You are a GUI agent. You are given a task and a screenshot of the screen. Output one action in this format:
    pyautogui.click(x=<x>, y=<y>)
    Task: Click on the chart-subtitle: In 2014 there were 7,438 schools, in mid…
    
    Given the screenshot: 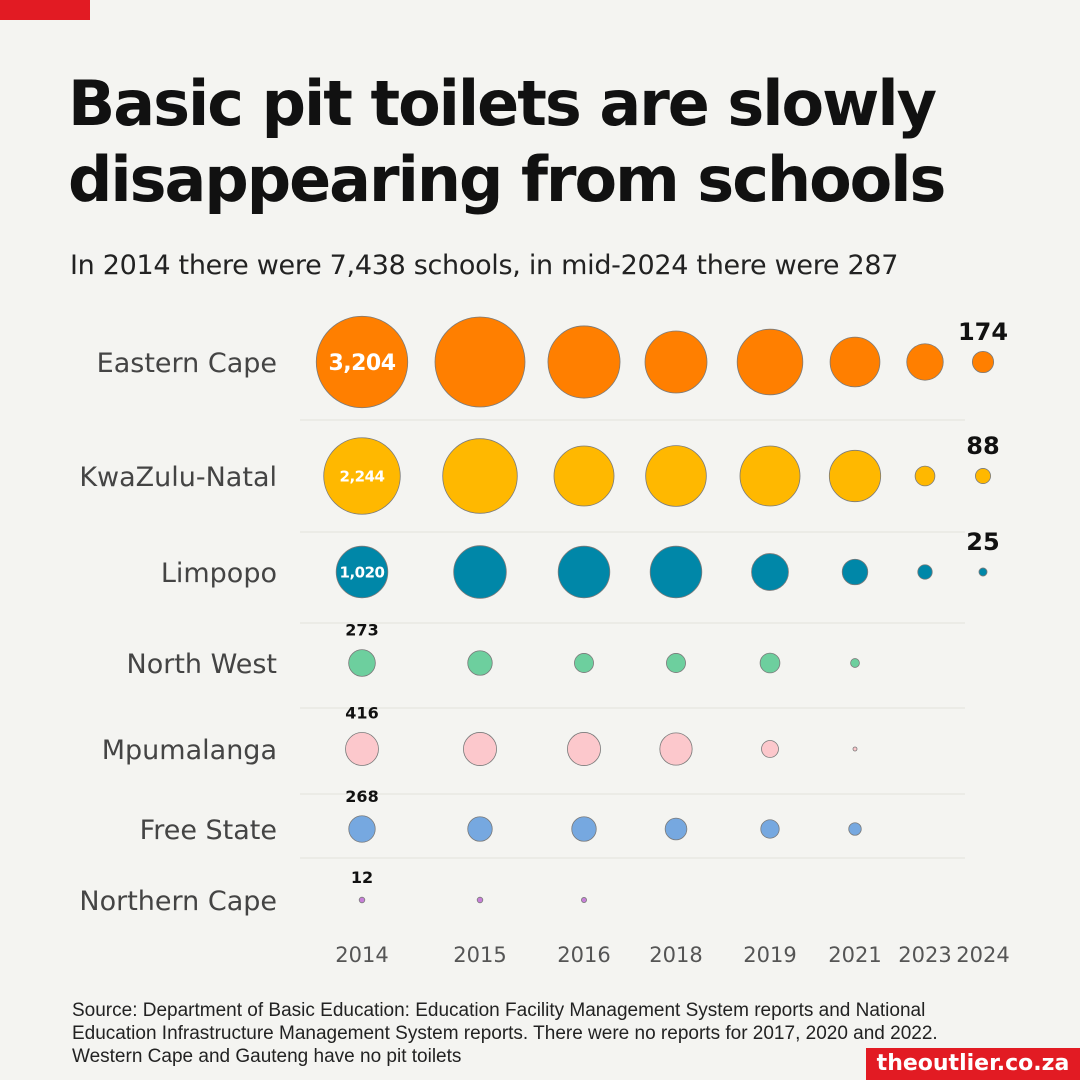 What is the action you would take?
    pyautogui.click(x=484, y=265)
    